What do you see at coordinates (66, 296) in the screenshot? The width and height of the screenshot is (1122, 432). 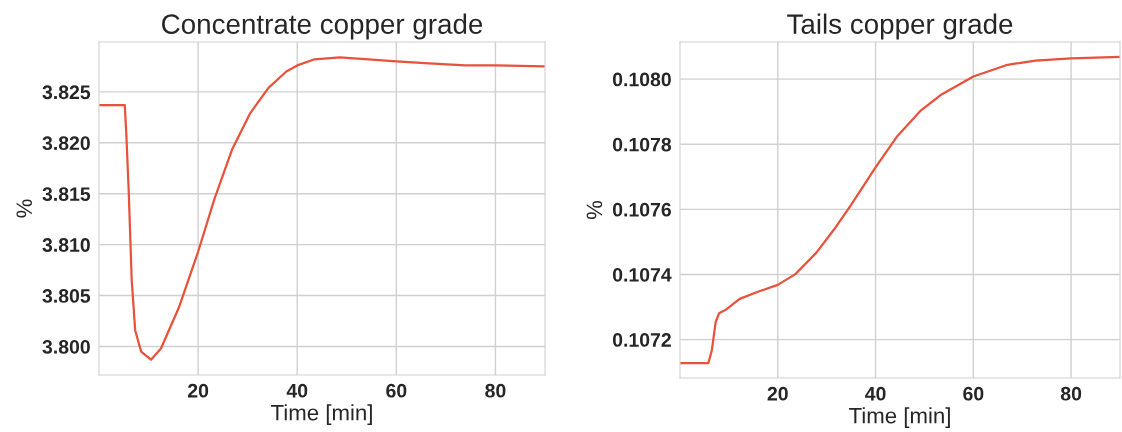 I see `y-tick-label: 3.805` at bounding box center [66, 296].